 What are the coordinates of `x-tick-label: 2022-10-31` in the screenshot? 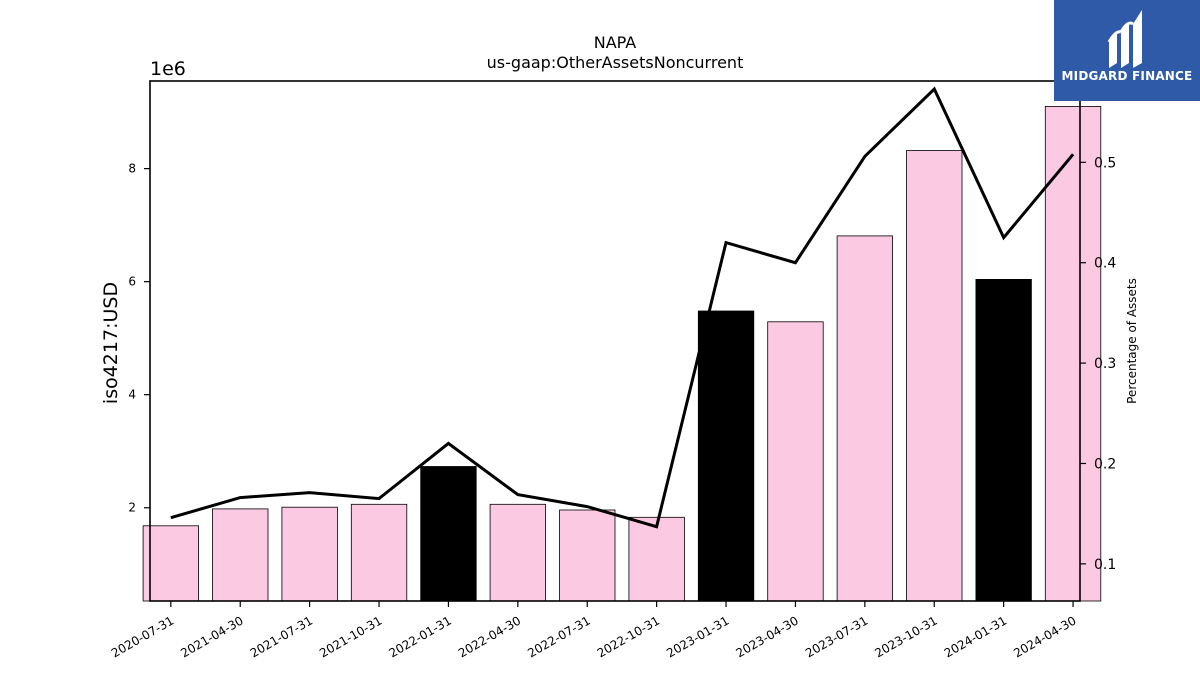 It's located at (628, 636).